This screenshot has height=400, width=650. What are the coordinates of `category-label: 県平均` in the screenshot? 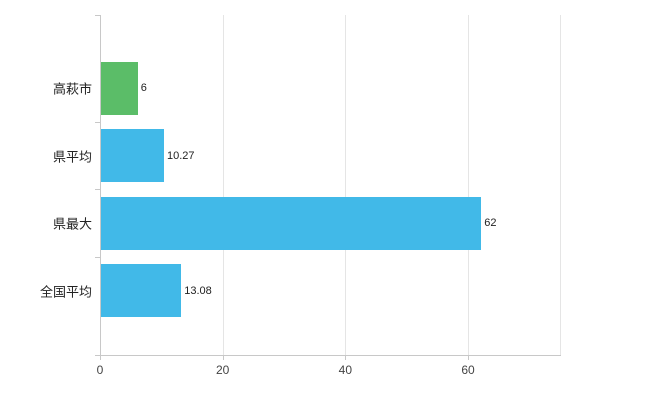 It's located at (72, 156).